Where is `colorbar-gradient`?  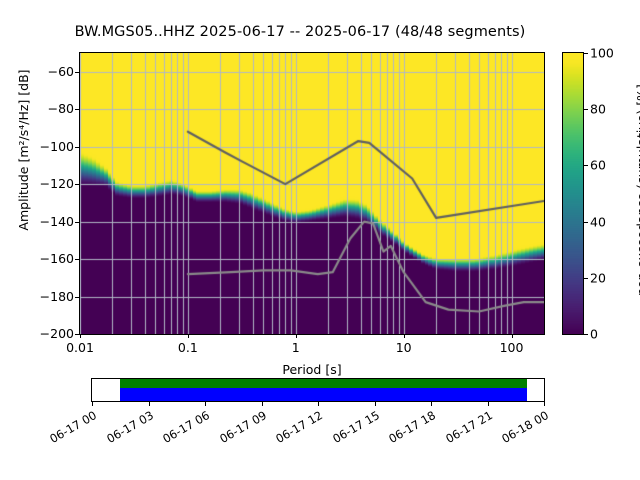
colorbar-gradient is located at coordinates (573, 193).